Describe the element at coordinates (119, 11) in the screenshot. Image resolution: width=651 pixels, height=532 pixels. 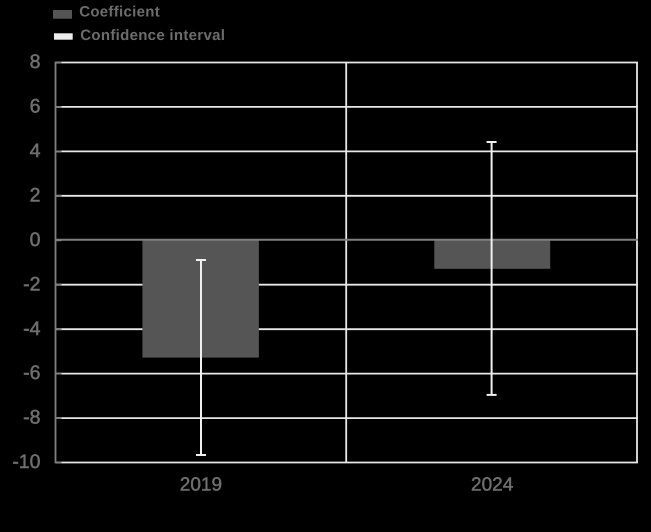
I see `svg-text: Coefficient` at that location.